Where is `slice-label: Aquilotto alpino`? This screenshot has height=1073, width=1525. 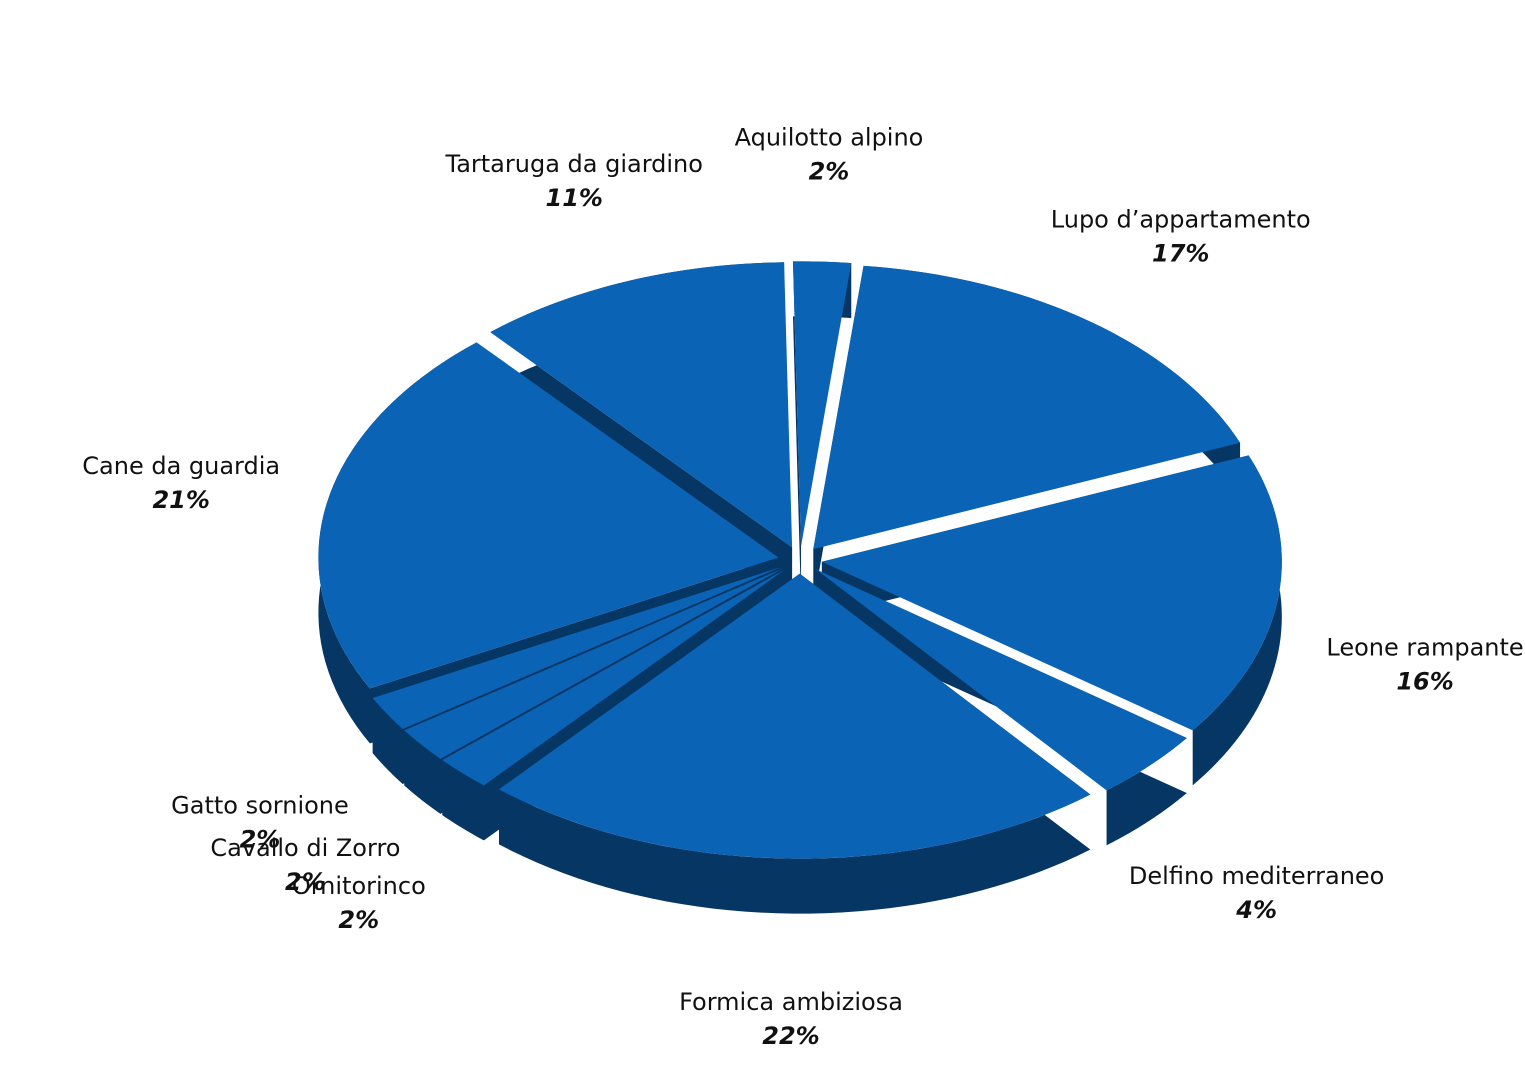 slice-label: Aquilotto alpino is located at coordinates (829, 137).